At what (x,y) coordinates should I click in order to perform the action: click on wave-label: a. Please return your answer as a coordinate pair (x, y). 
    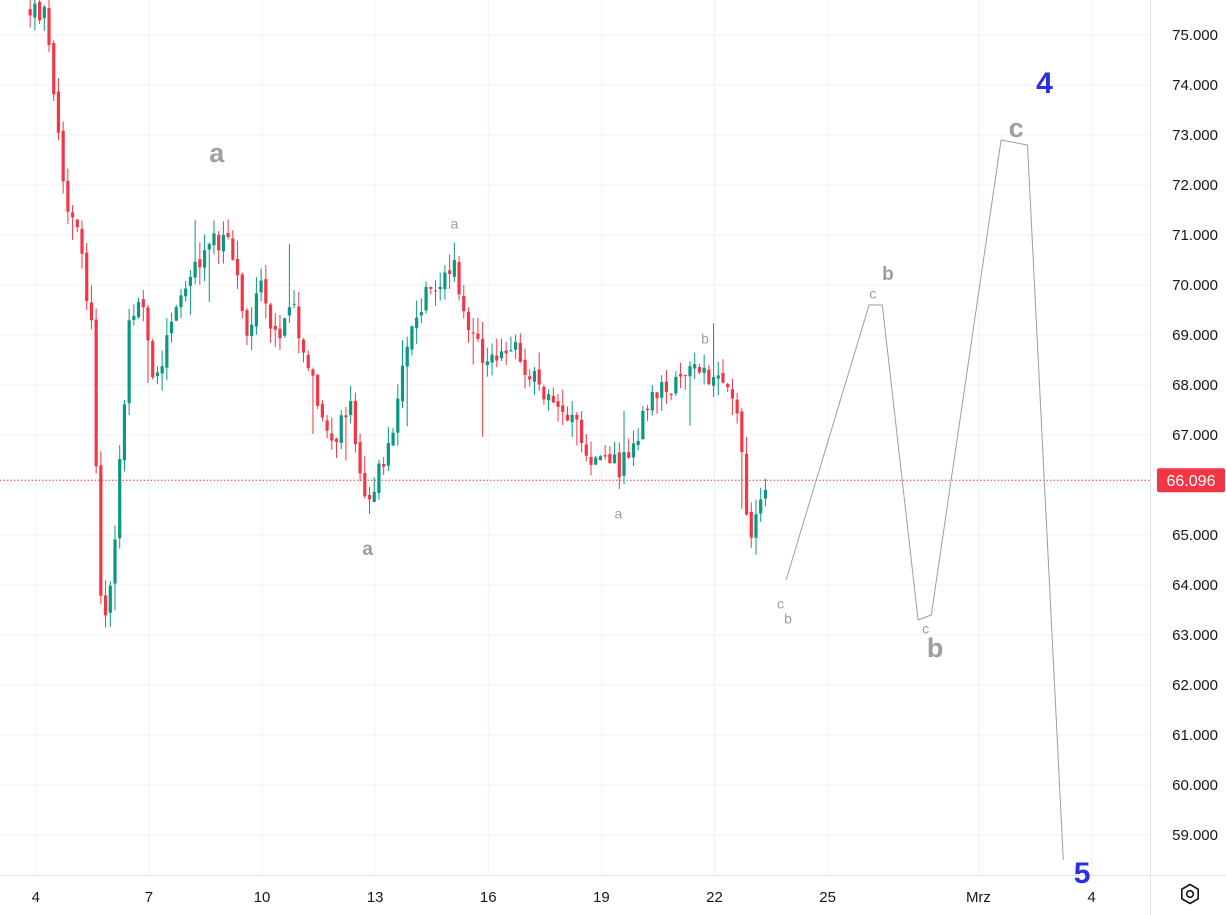
    Looking at the image, I should click on (454, 224).